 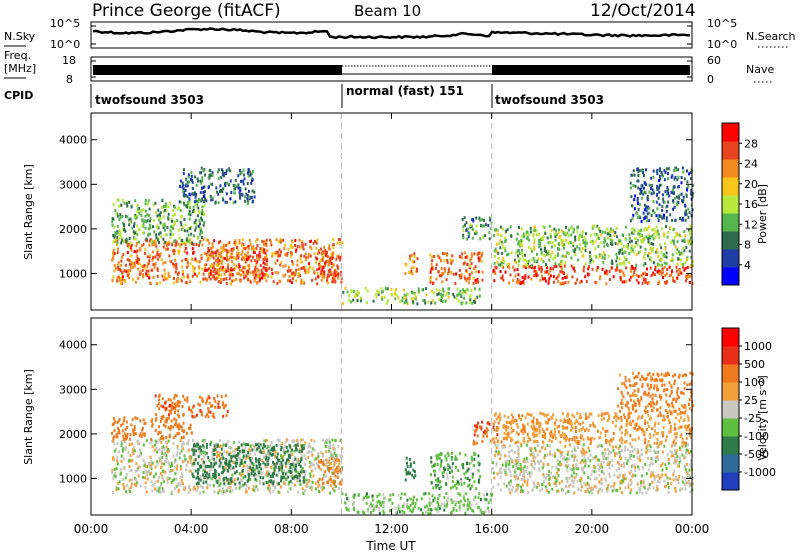 What do you see at coordinates (730, 222) in the screenshot?
I see `power-colorbar-segment` at bounding box center [730, 222].